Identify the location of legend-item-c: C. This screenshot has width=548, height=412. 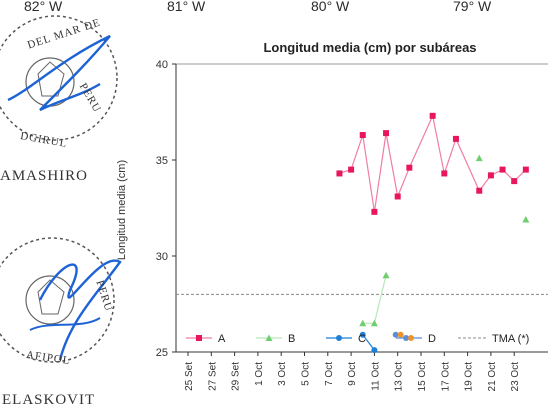
(346, 339).